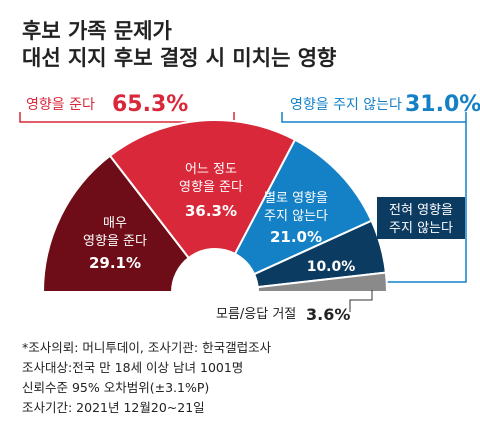  Describe the element at coordinates (179, 58) in the screenshot. I see `title-line-2: 대선 지지 후보 결정 시 미치는 영향` at that location.